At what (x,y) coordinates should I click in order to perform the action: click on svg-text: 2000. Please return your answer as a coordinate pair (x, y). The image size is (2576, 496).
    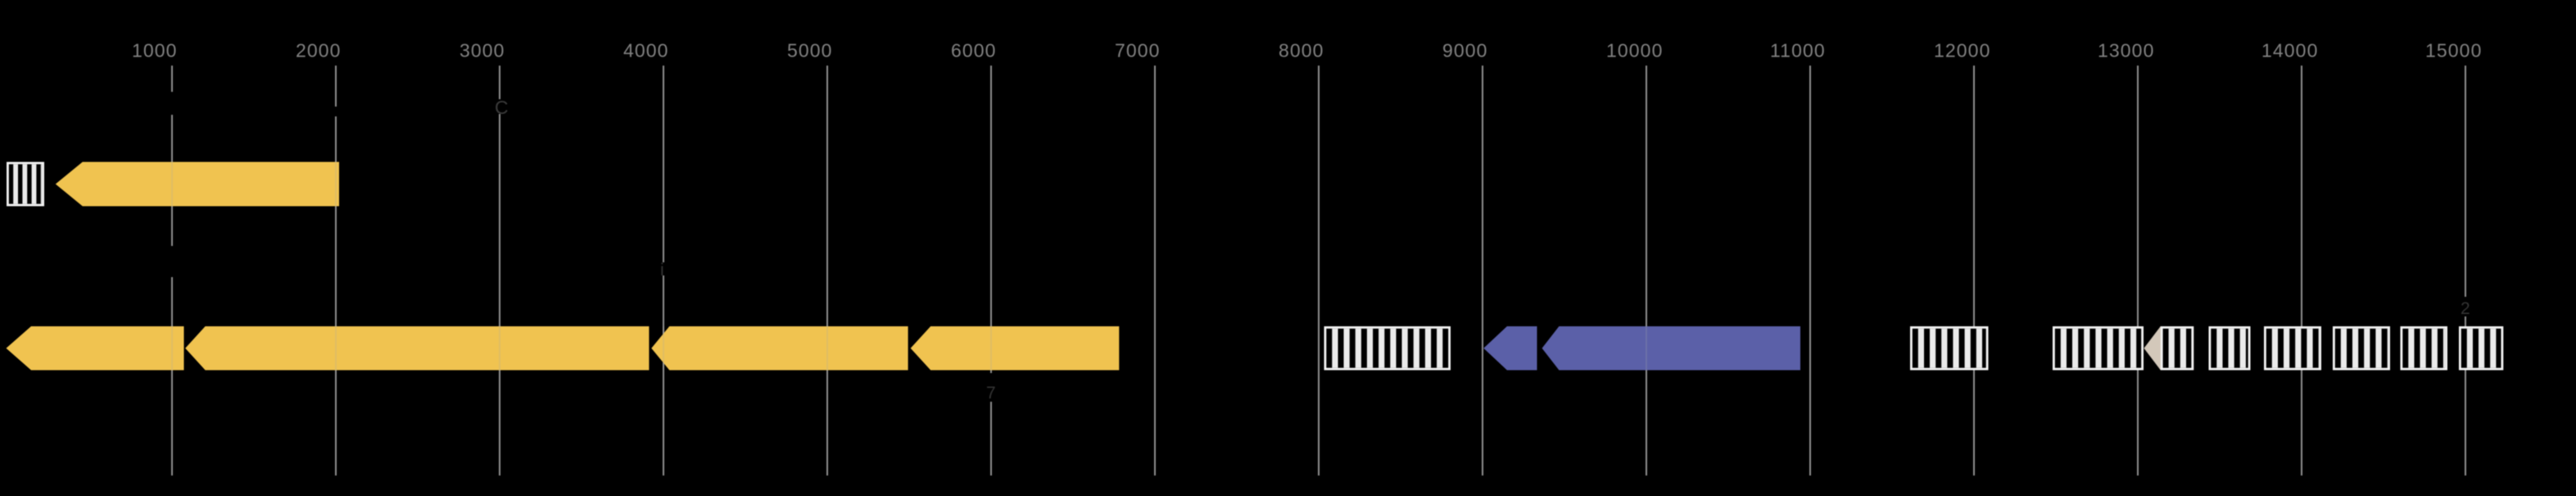
    Looking at the image, I should click on (319, 50).